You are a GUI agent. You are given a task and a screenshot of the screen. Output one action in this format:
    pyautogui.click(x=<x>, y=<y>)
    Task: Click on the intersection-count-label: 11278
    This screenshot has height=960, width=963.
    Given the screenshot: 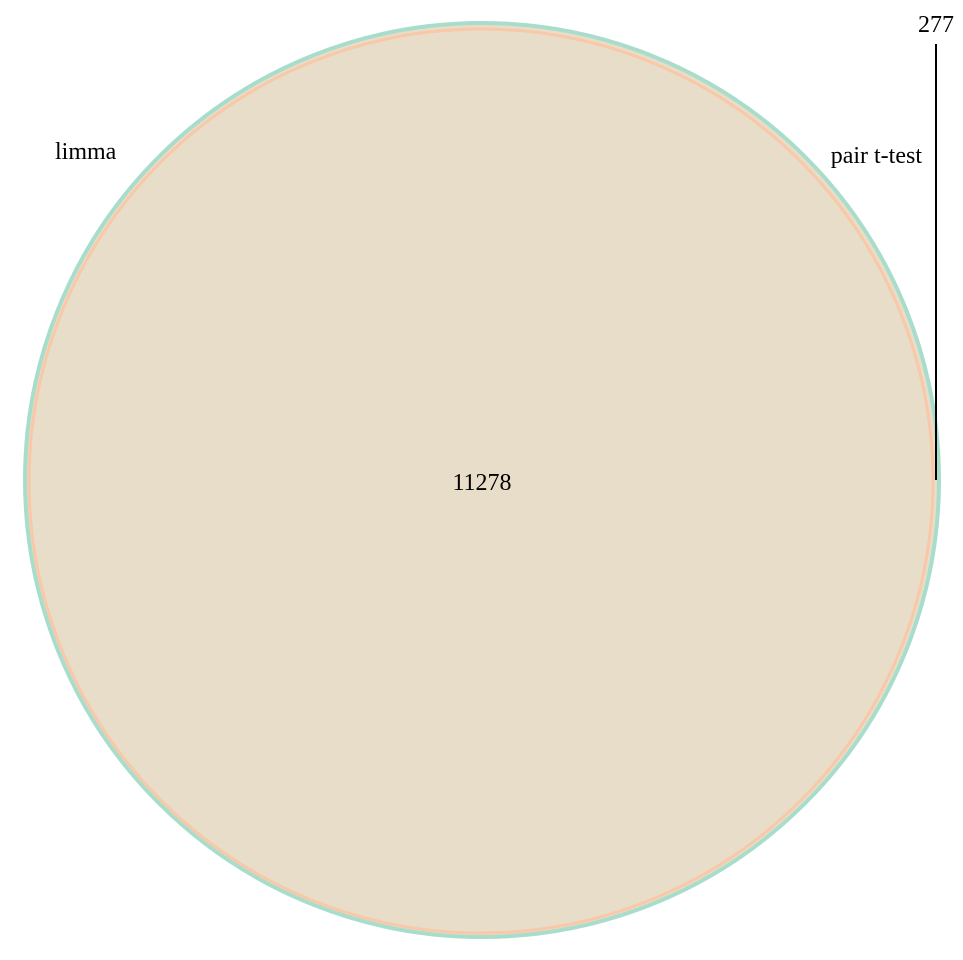 What is the action you would take?
    pyautogui.click(x=481, y=483)
    